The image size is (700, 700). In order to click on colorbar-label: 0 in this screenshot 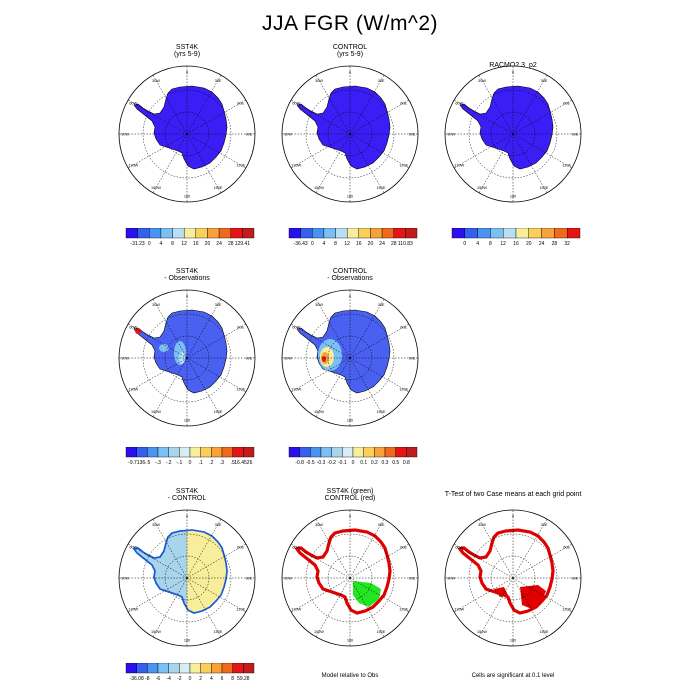, I will do `click(190, 463)`.